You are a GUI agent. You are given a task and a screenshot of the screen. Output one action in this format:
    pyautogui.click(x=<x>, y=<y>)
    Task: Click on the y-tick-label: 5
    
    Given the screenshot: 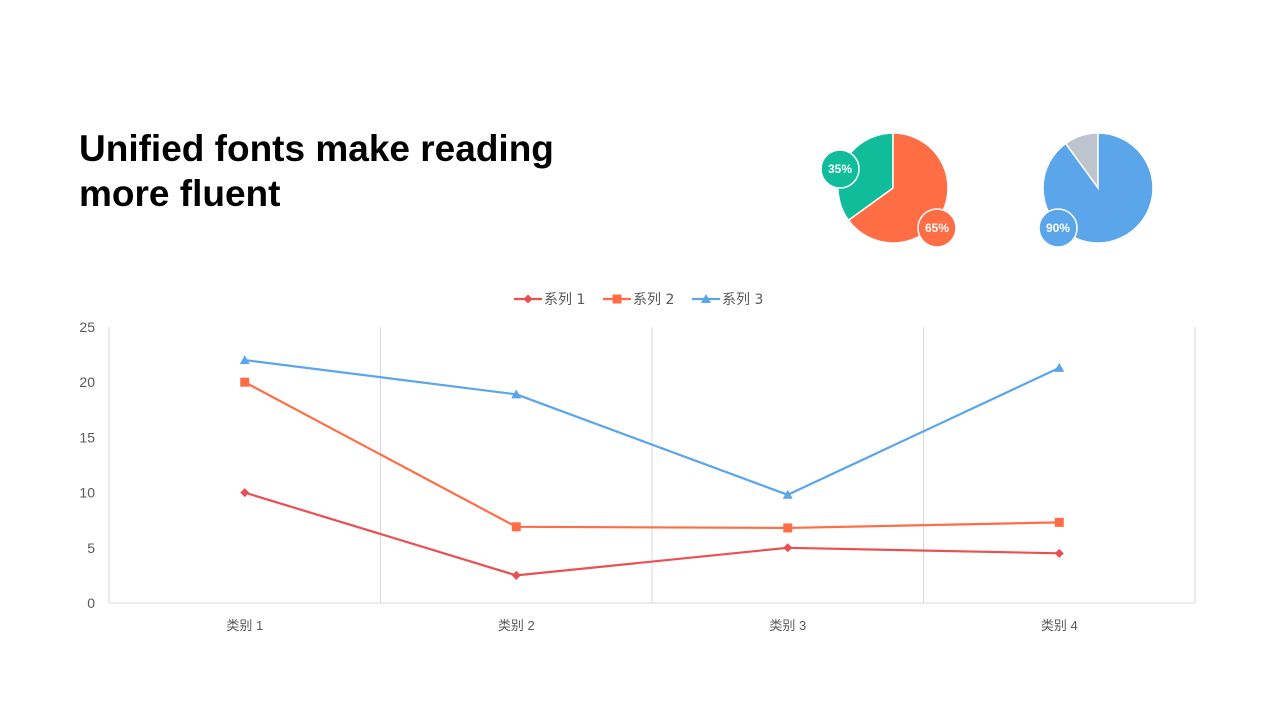 What is the action you would take?
    pyautogui.click(x=91, y=548)
    